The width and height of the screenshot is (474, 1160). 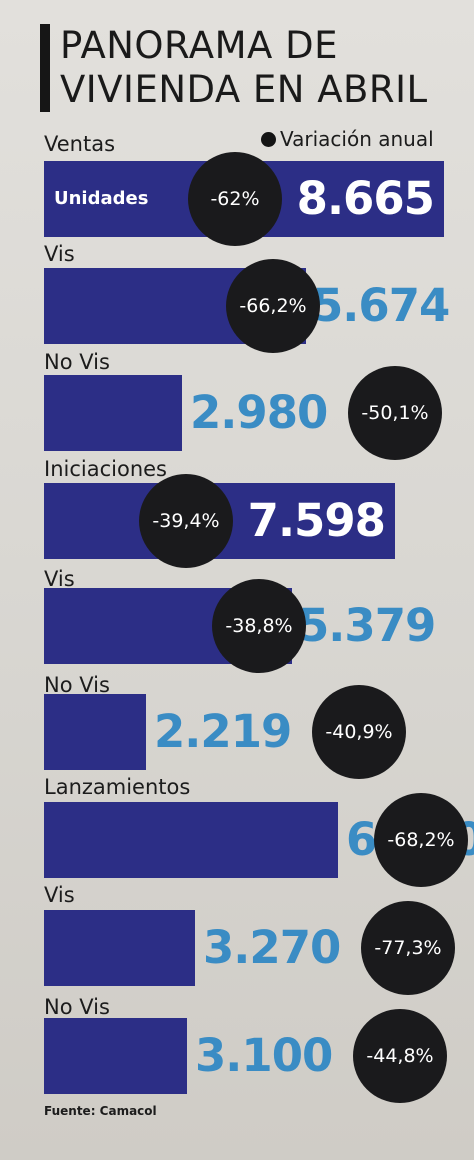 I want to click on value-label: 2.219, so click(x=223, y=731).